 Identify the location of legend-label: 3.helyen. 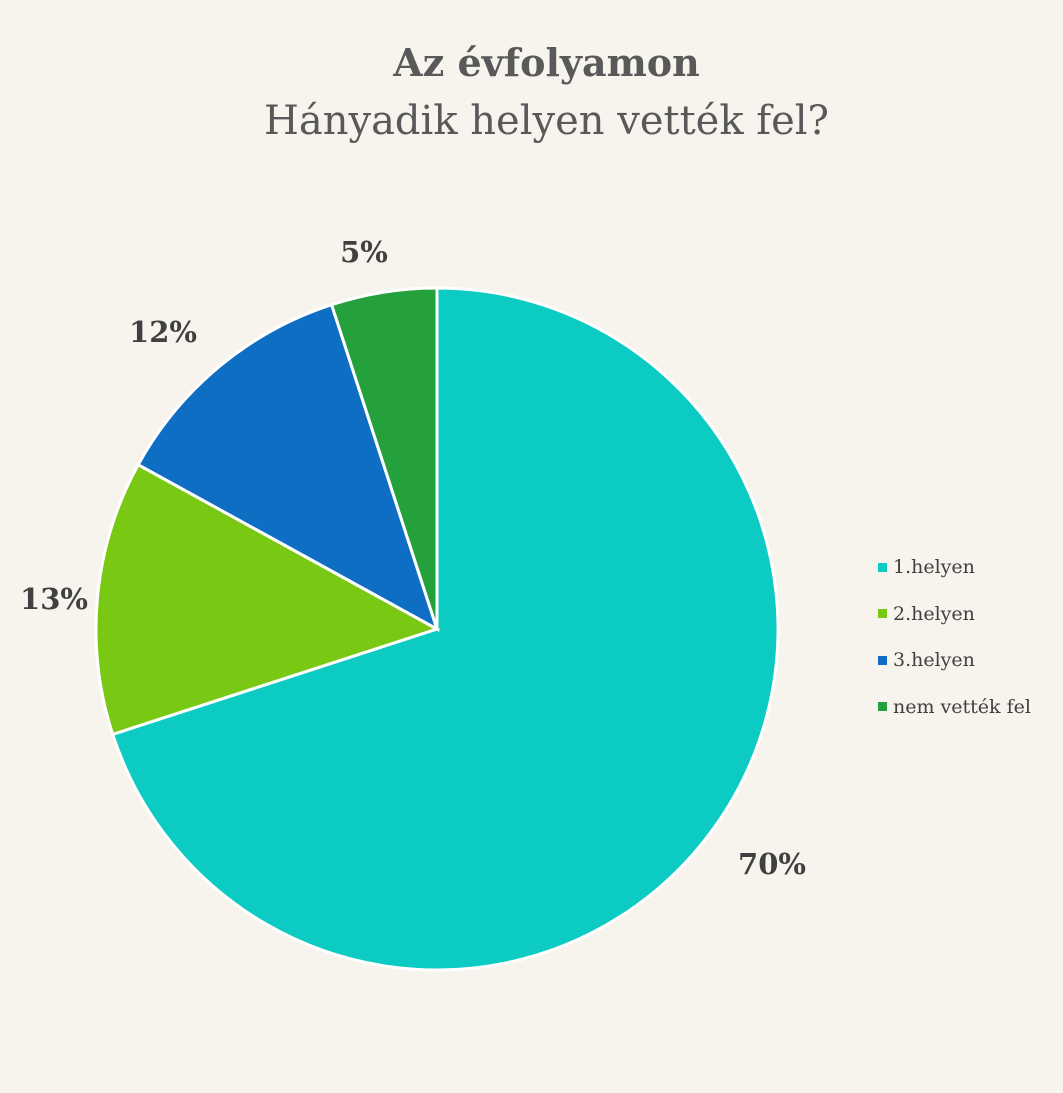
(934, 660).